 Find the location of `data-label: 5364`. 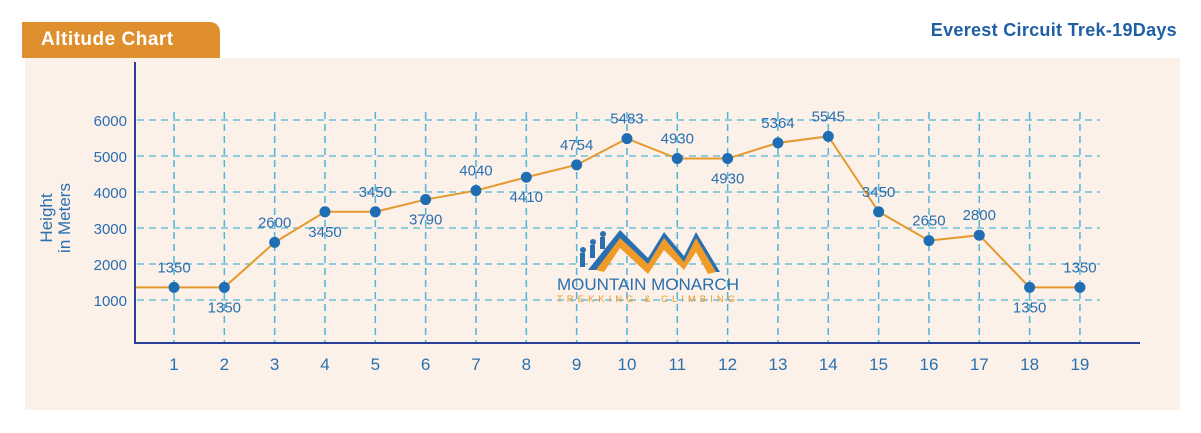

data-label: 5364 is located at coordinates (777, 123).